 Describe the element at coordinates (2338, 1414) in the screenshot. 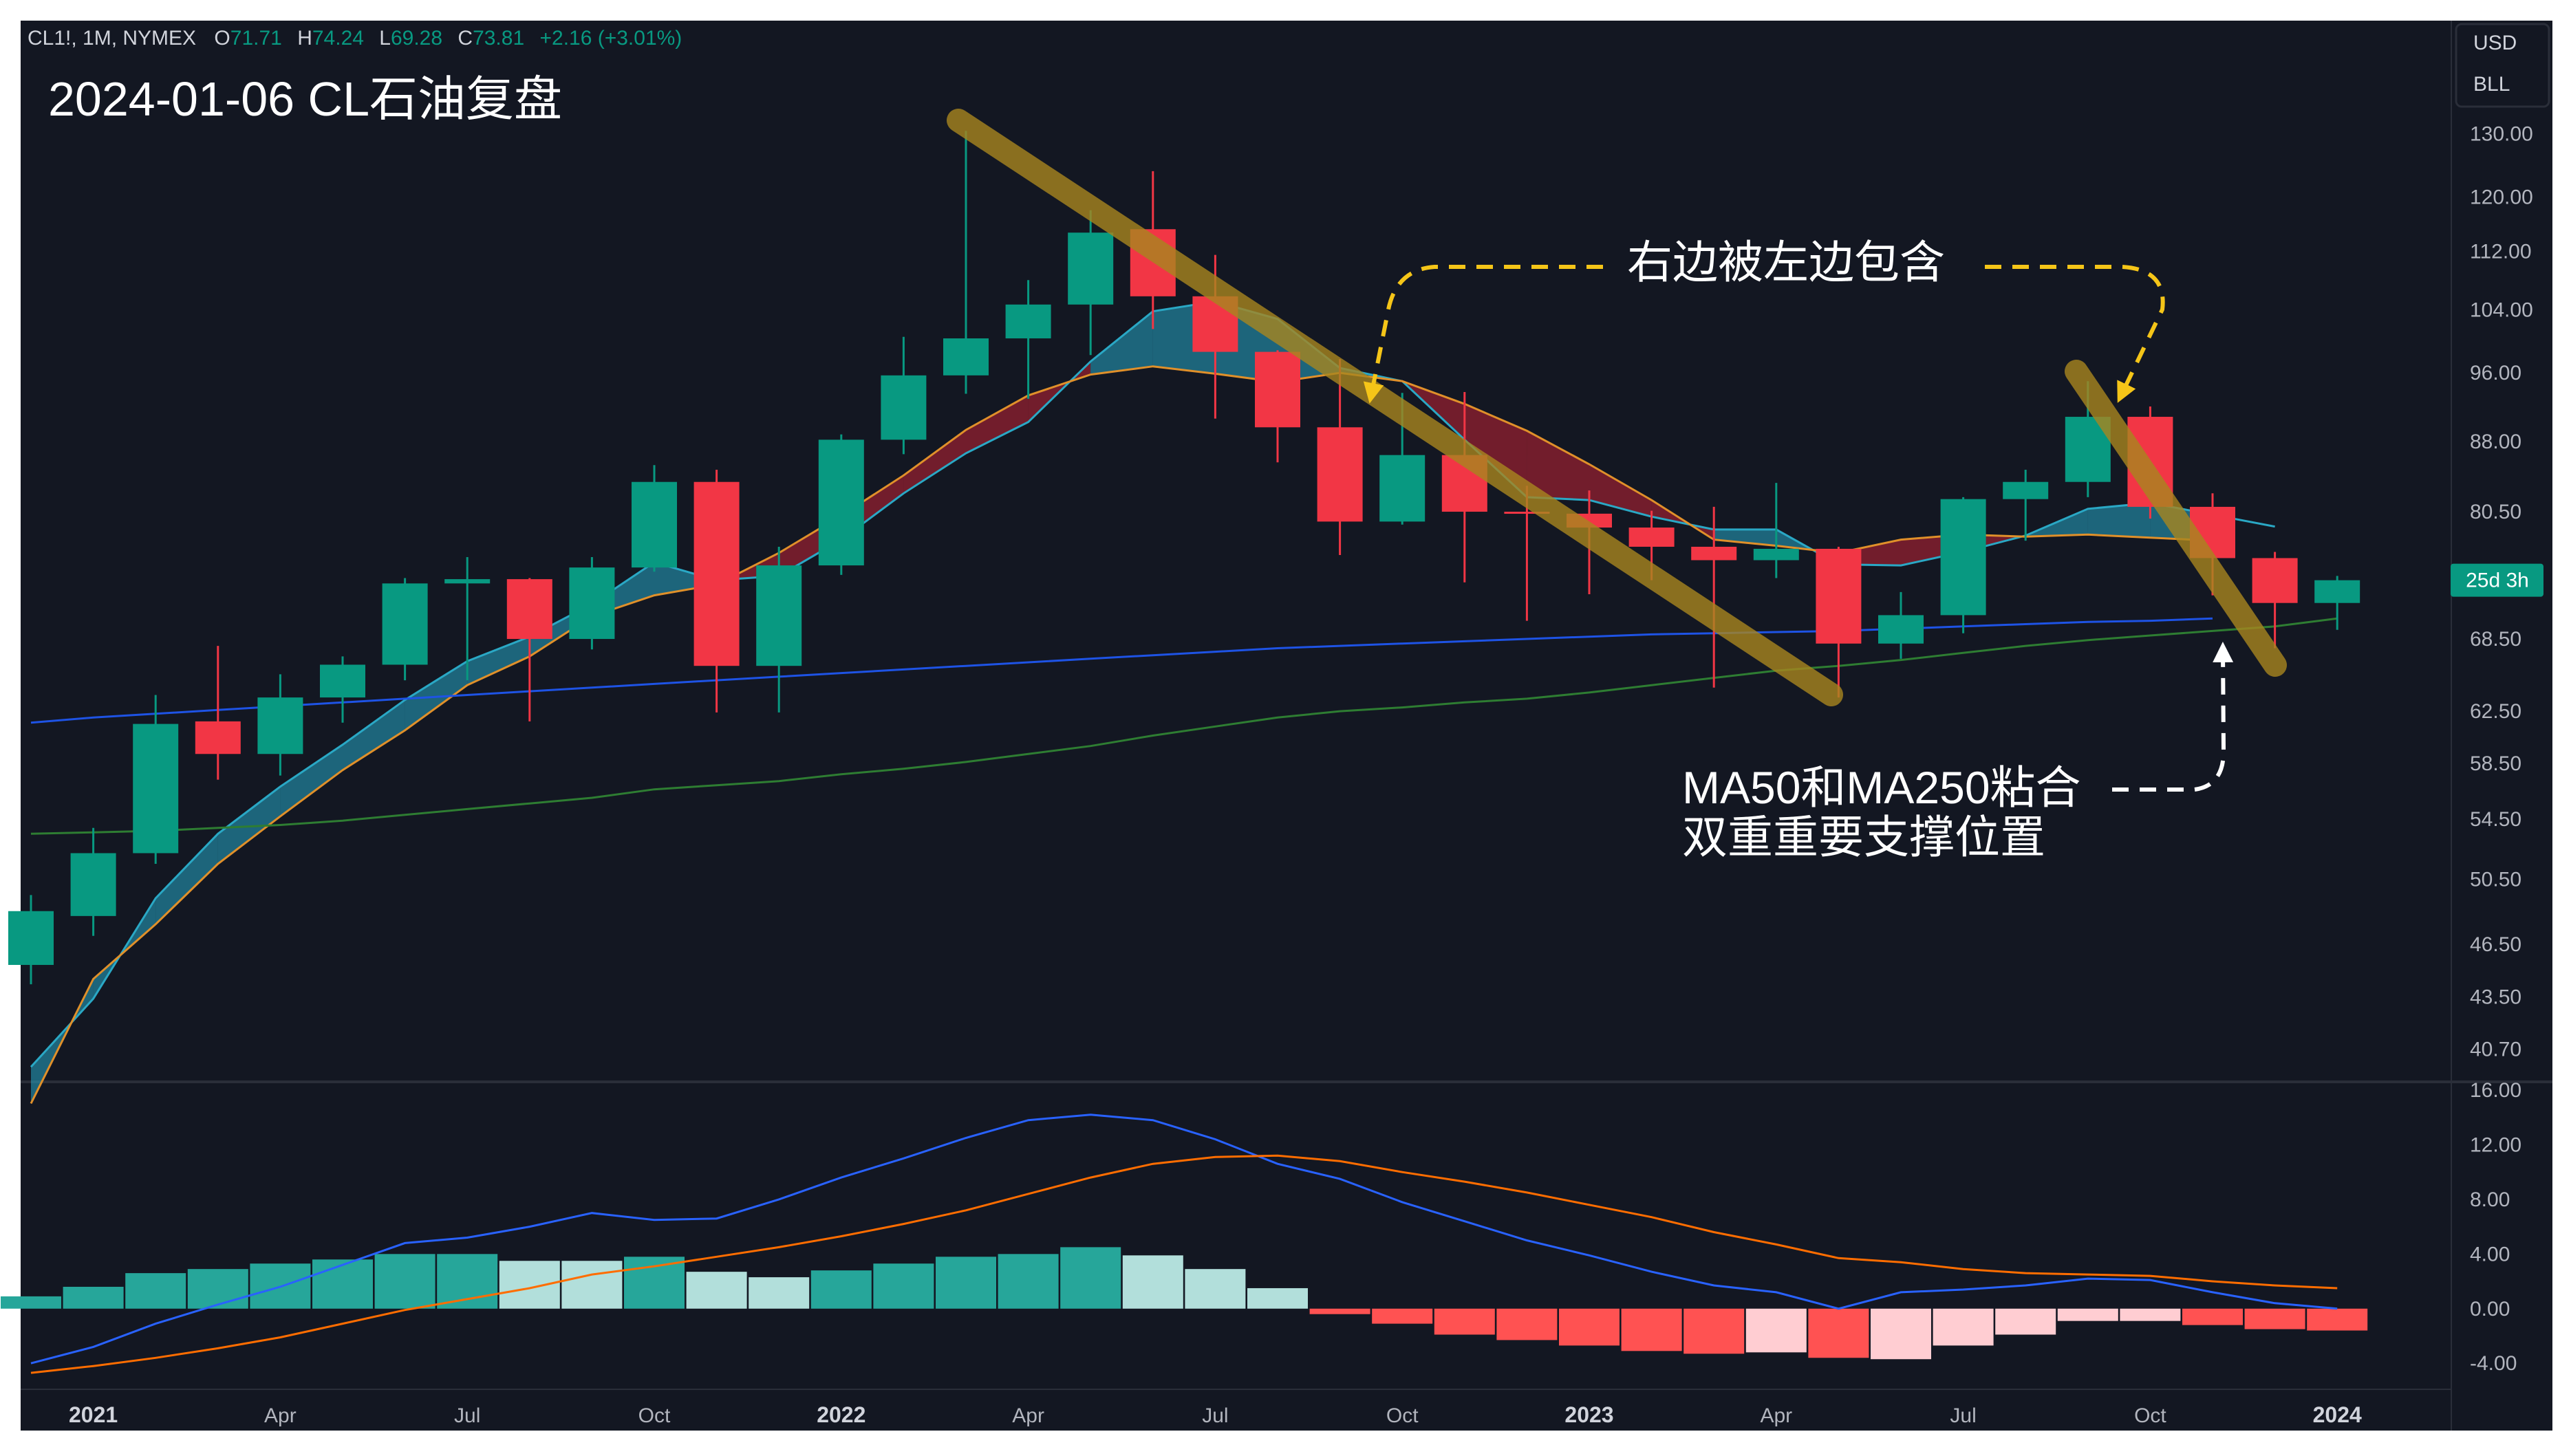

I see `time-tick: 2024` at that location.